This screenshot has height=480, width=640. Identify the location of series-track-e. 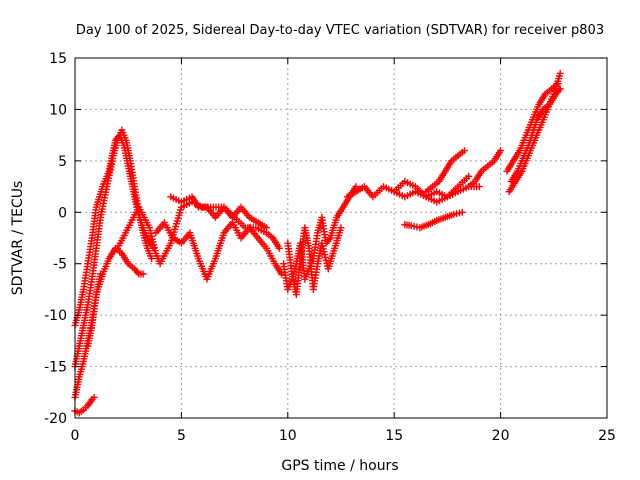
(94, 310).